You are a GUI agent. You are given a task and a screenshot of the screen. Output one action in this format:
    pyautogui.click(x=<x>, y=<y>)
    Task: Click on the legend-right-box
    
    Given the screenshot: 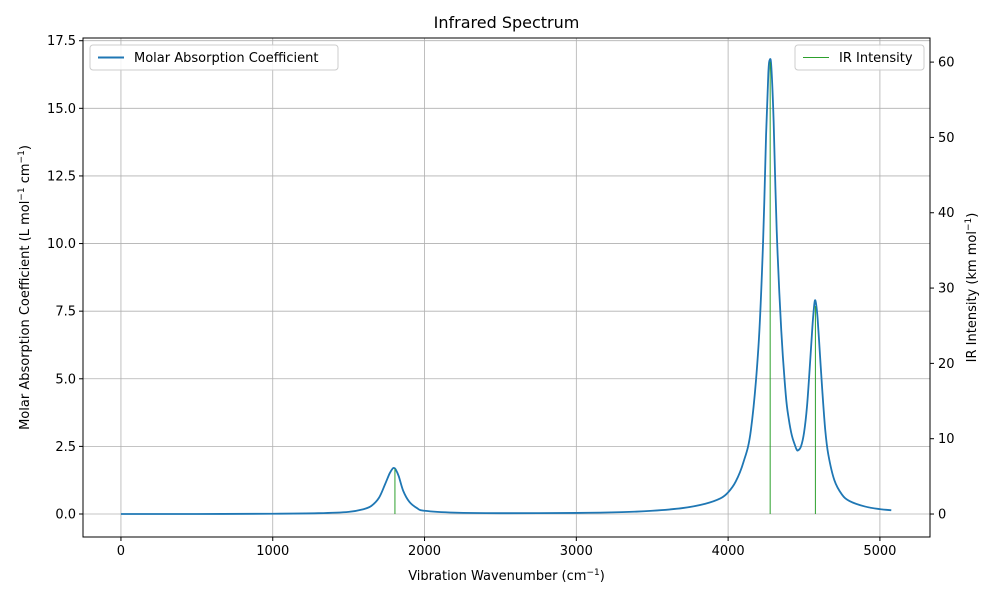 What is the action you would take?
    pyautogui.click(x=859, y=57)
    